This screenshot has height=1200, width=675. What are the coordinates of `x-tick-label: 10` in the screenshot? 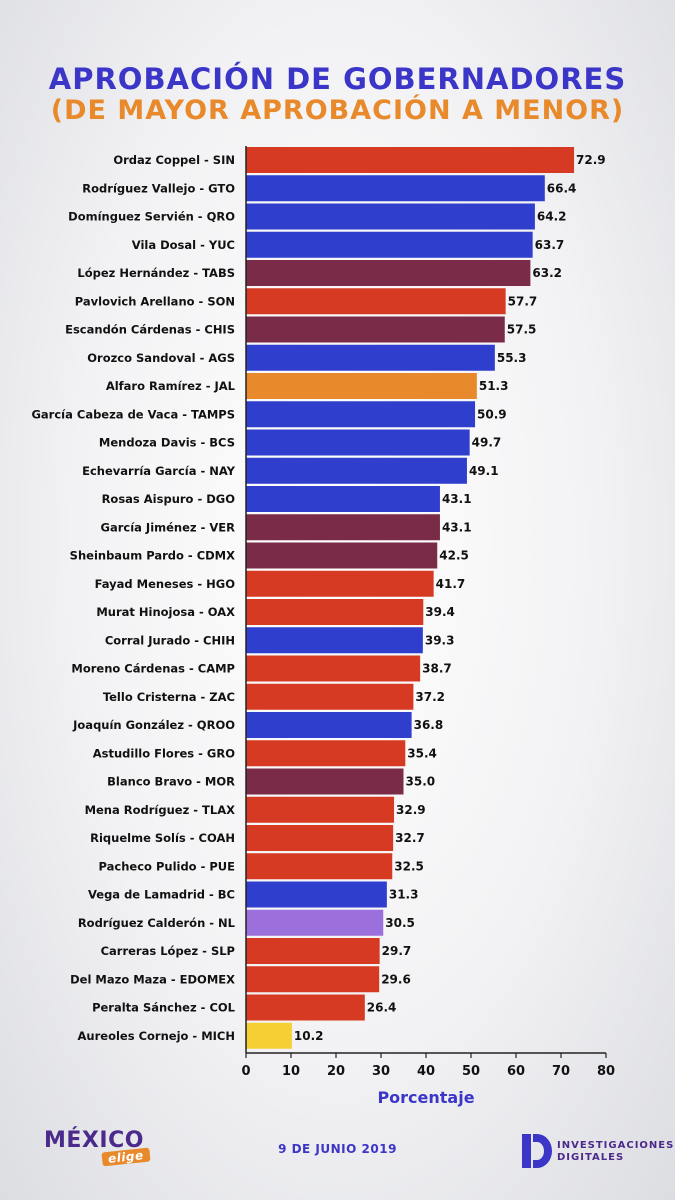 It's located at (291, 1071).